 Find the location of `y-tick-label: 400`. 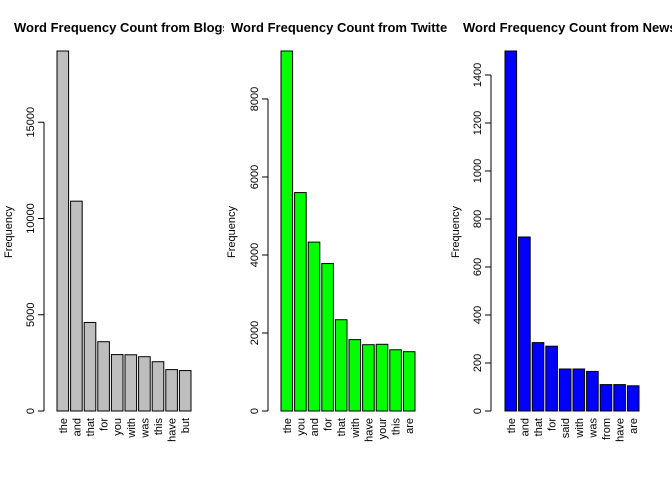

y-tick-label: 400 is located at coordinates (478, 315).